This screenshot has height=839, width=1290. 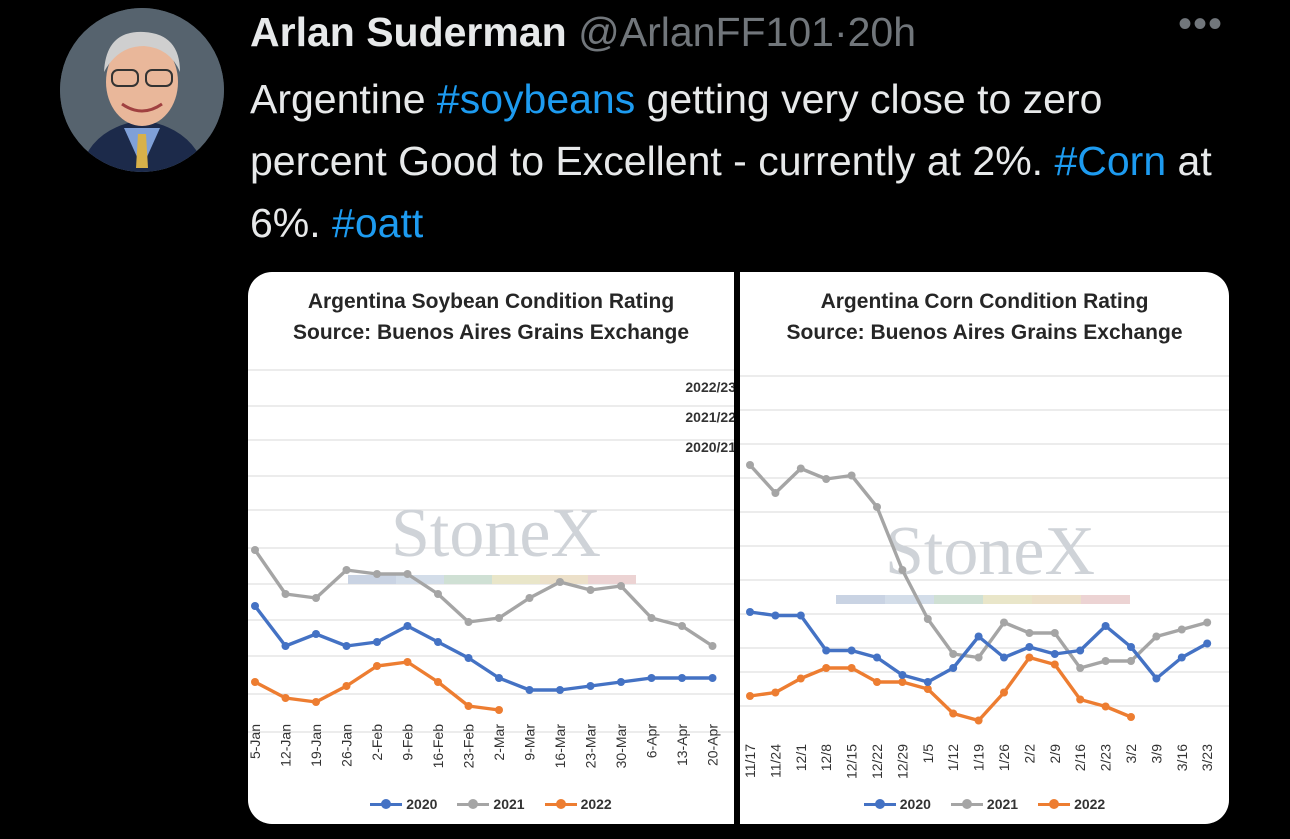 What do you see at coordinates (491, 301) in the screenshot?
I see `chart-title: Argentina Soybean Condition Rating` at bounding box center [491, 301].